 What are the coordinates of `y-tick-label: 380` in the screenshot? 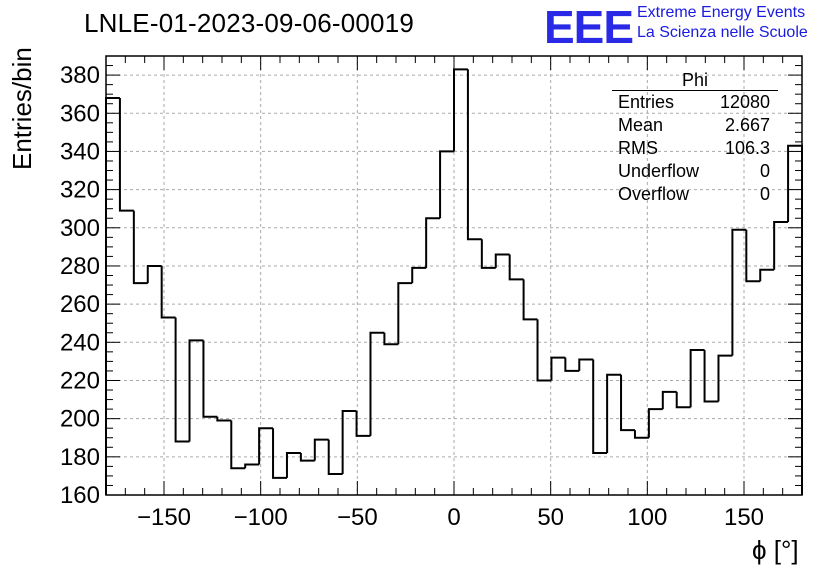 It's located at (80, 75).